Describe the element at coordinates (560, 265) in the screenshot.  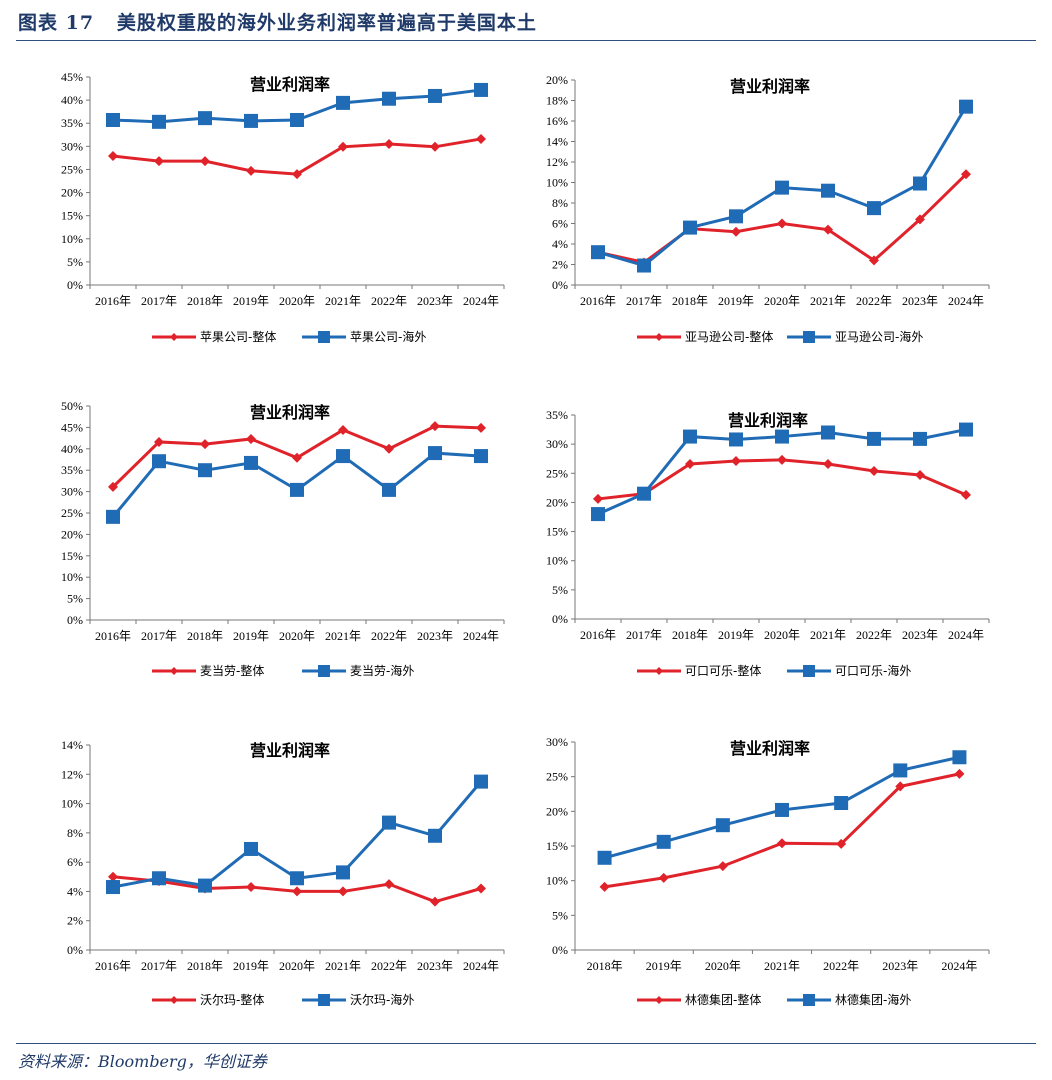
I see `y-tick-label: 2%` at that location.